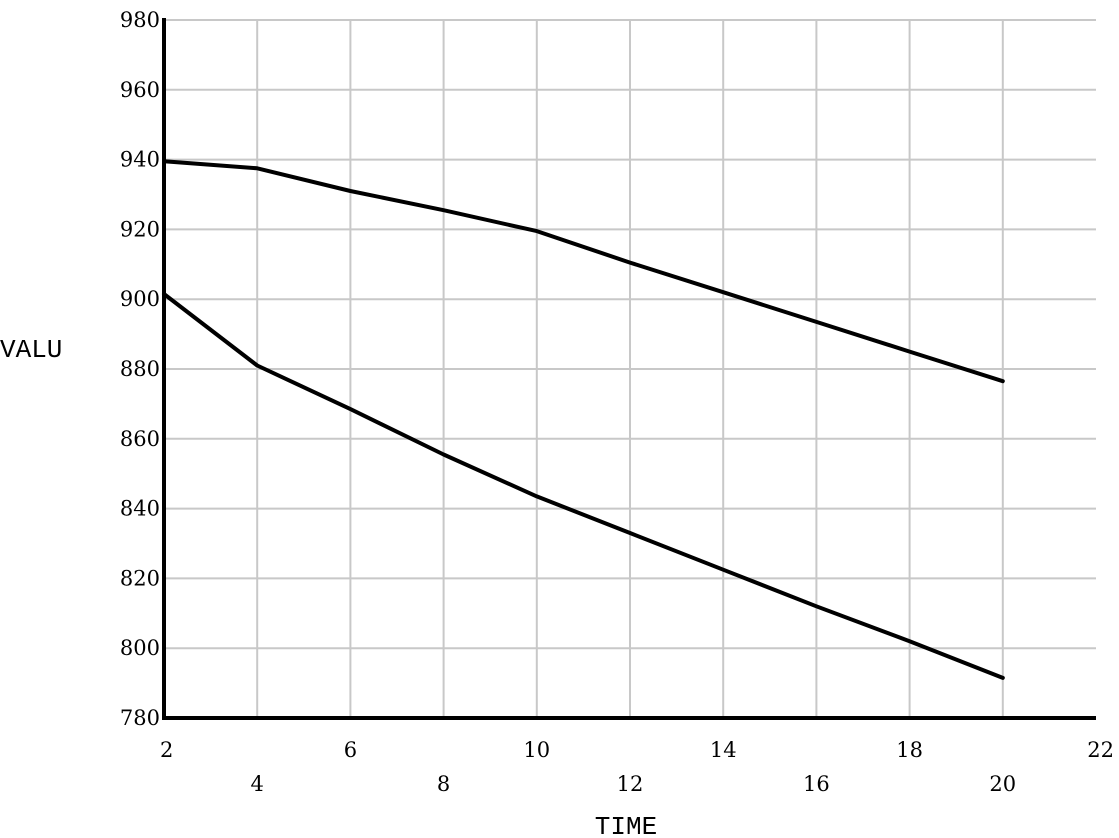 This screenshot has width=1119, height=838. What do you see at coordinates (140, 578) in the screenshot?
I see `y-tick-label-2: 820` at bounding box center [140, 578].